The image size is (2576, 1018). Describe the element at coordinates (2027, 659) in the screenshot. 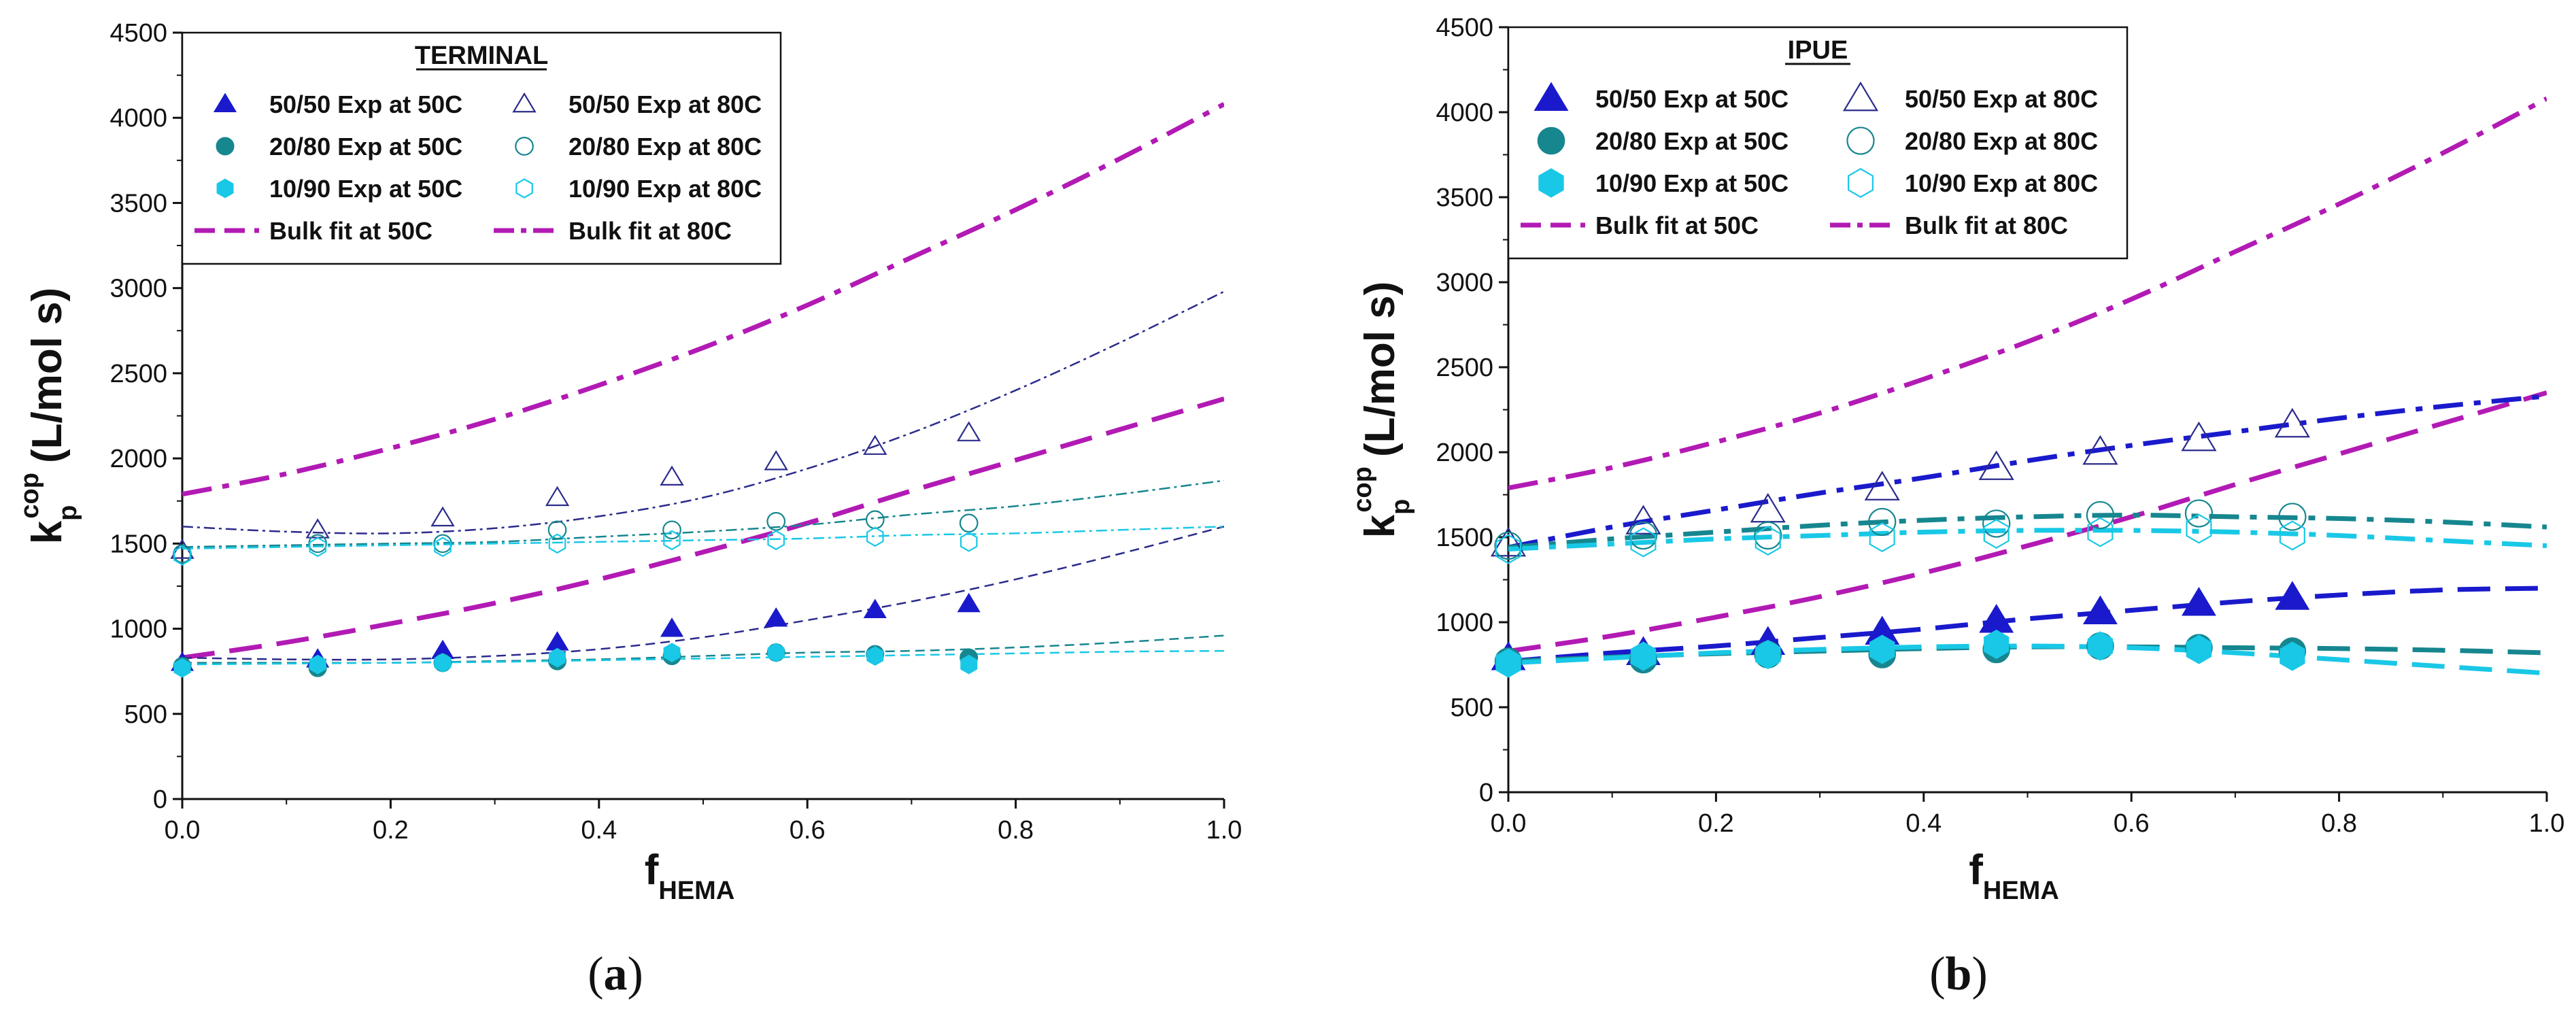

I see `fit-line-10-90-50c-model` at that location.